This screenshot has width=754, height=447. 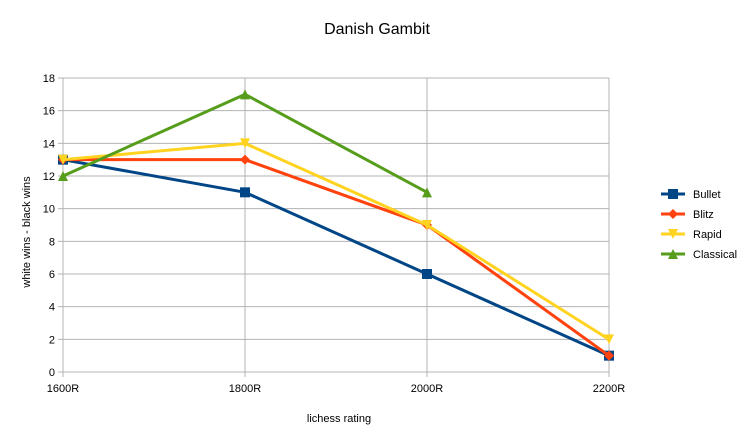 I want to click on y-tick-label: 18, so click(x=49, y=79).